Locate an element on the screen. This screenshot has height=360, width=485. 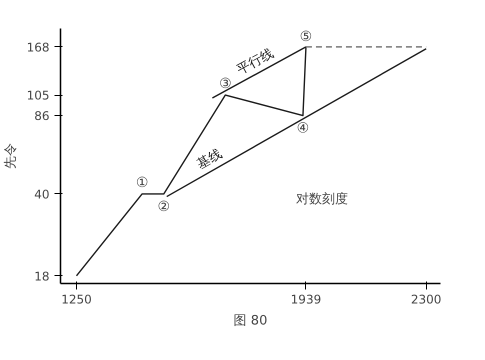
text: 基线 is located at coordinates (209, 159).